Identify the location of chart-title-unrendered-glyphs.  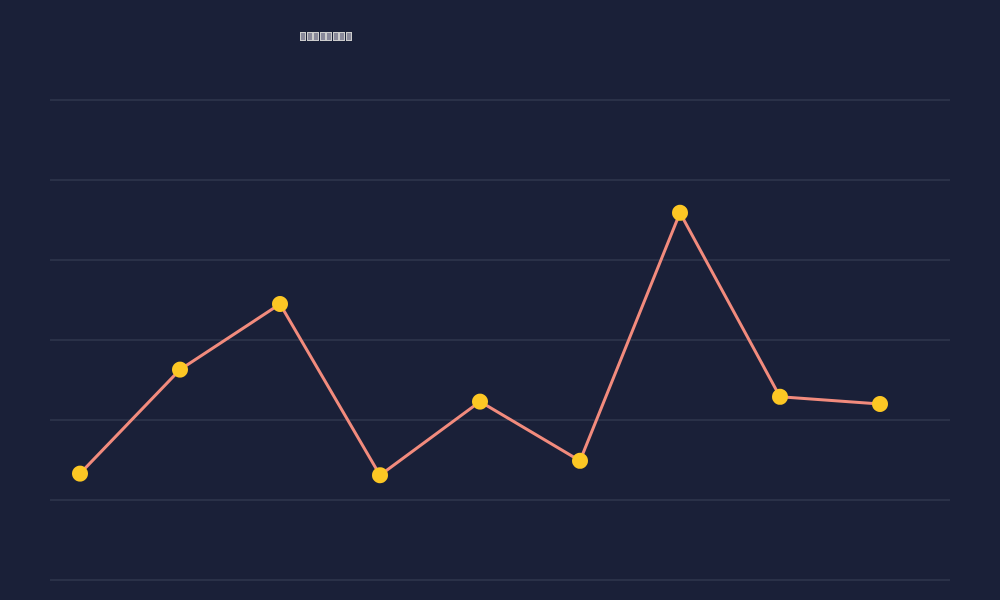
(326, 36).